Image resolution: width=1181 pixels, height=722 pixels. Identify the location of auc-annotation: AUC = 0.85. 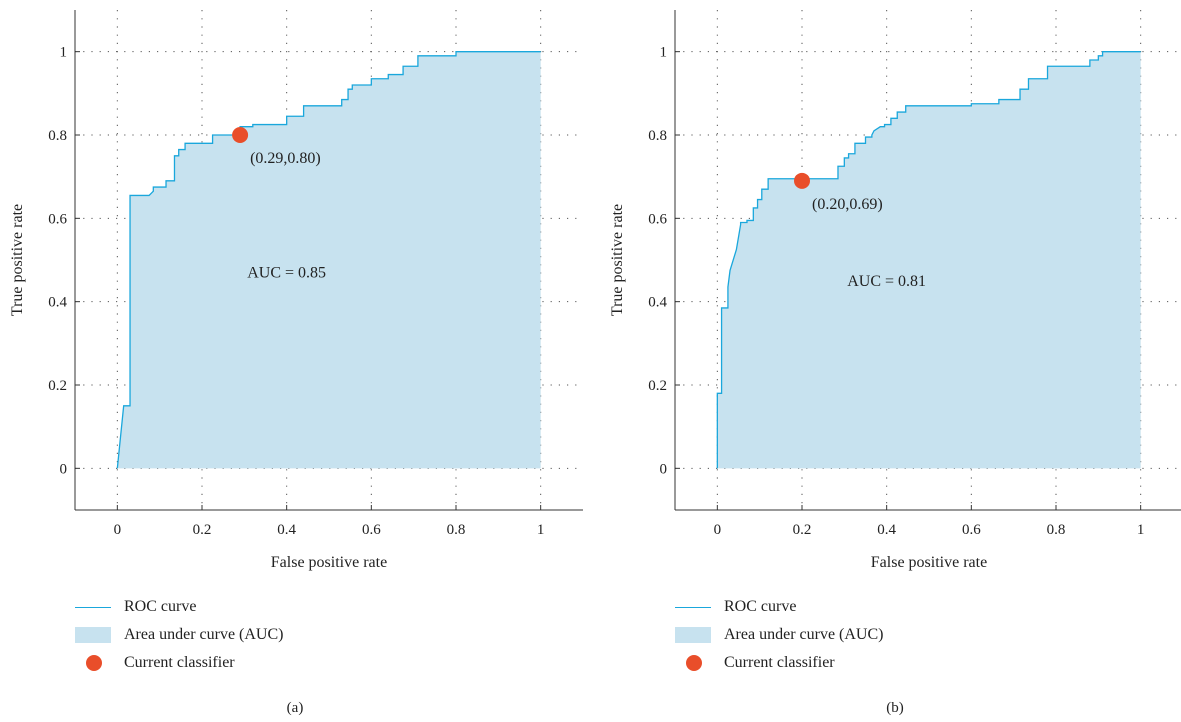
(286, 273).